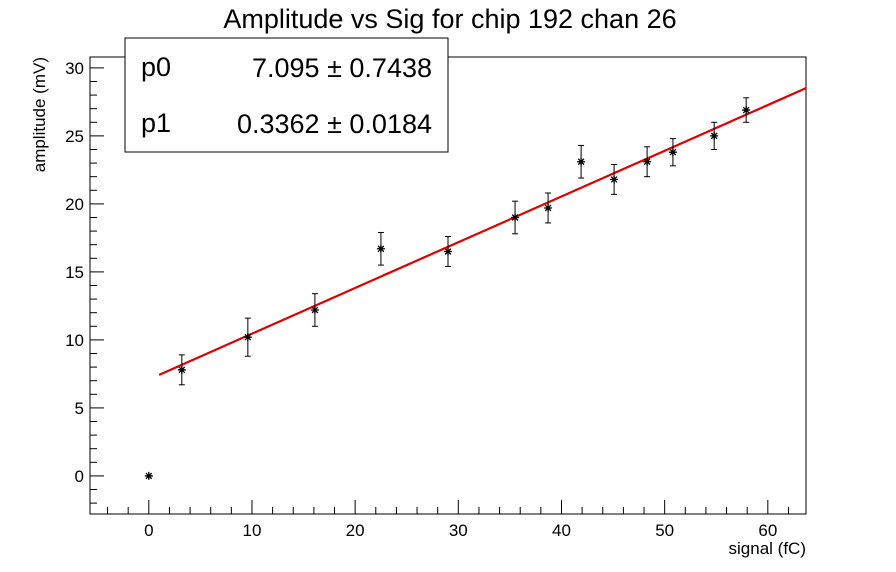 The height and width of the screenshot is (572, 896). I want to click on stat-row-p1: p1 0.3362 ± 0.0184, so click(286, 123).